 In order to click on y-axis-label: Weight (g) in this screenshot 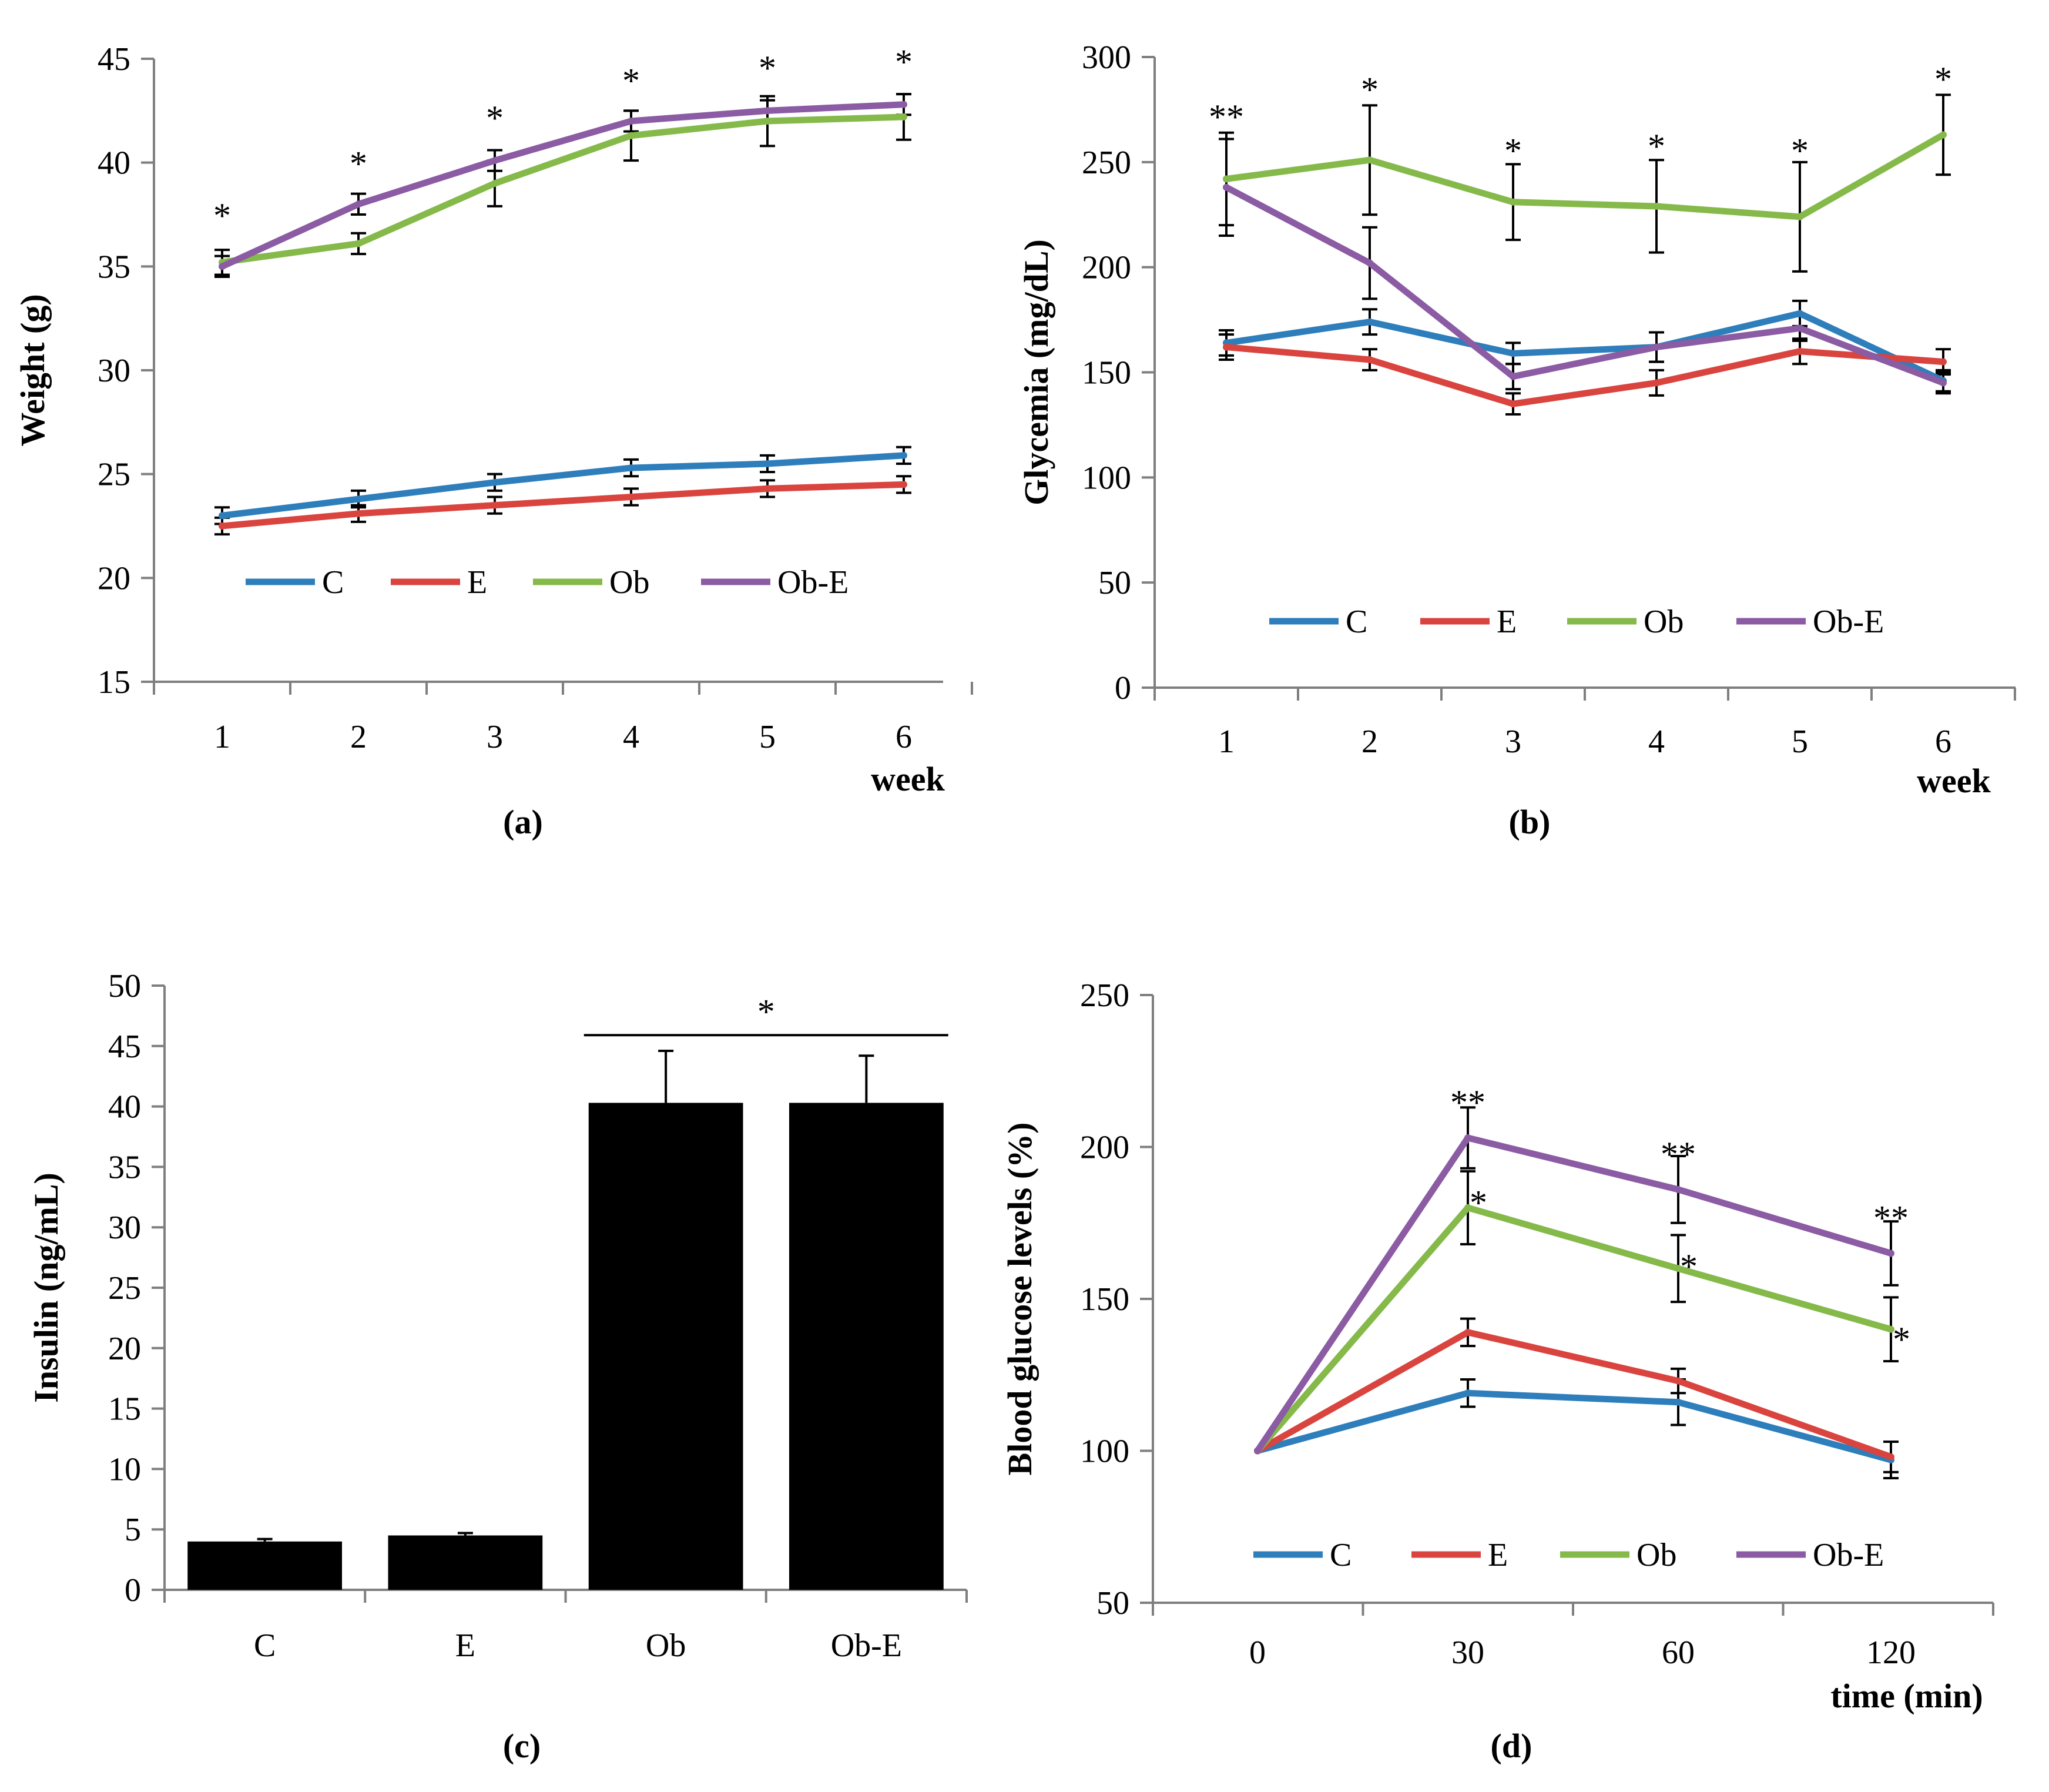, I will do `click(33, 370)`.